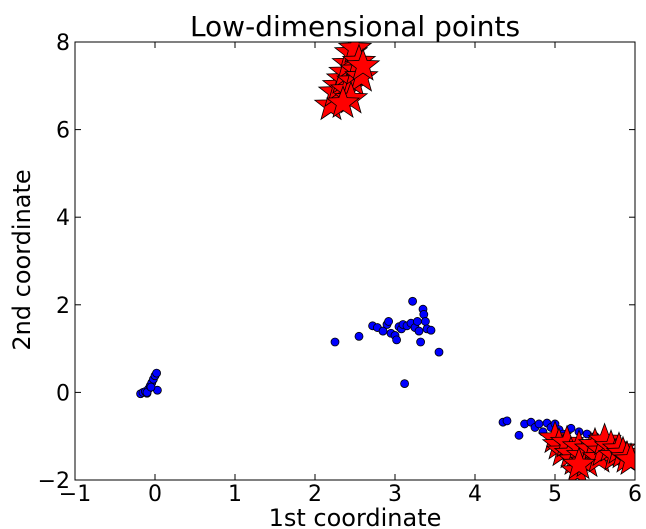 The width and height of the screenshot is (646, 529). I want to click on y-tick-label: 4, so click(63, 218).